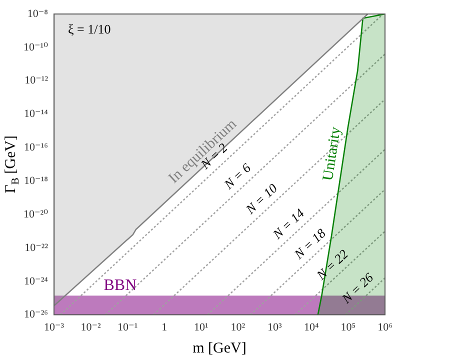  Describe the element at coordinates (36, 80) in the screenshot. I see `y-tick-label: 10⁻¹²` at that location.